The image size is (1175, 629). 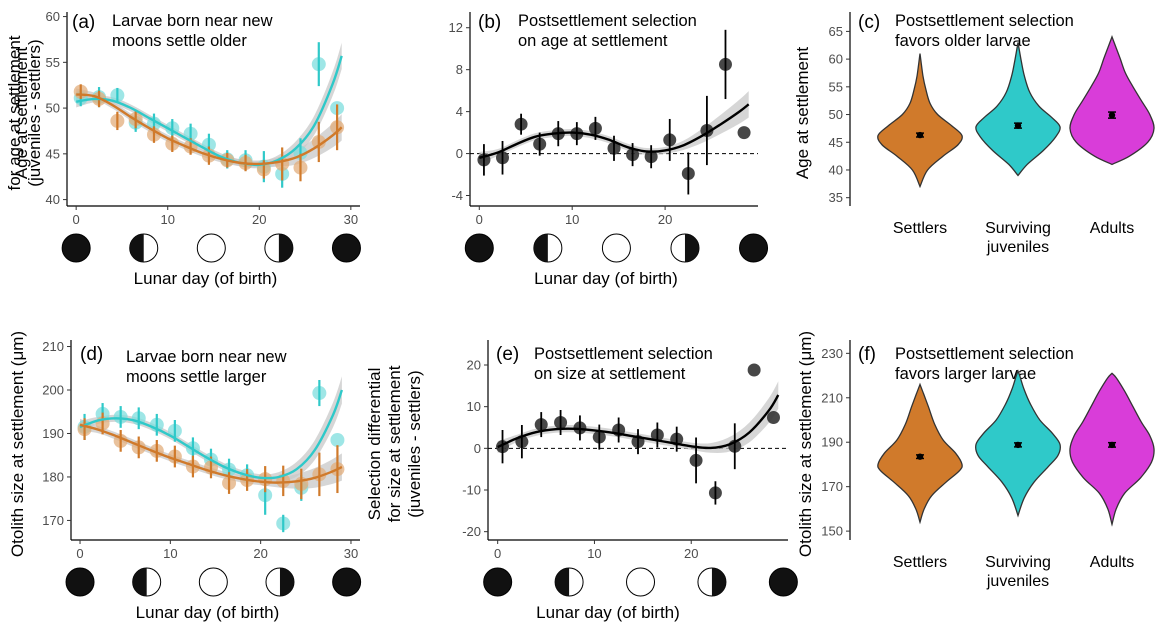 I want to click on y-axis-title: Age at settlement, so click(x=802, y=113).